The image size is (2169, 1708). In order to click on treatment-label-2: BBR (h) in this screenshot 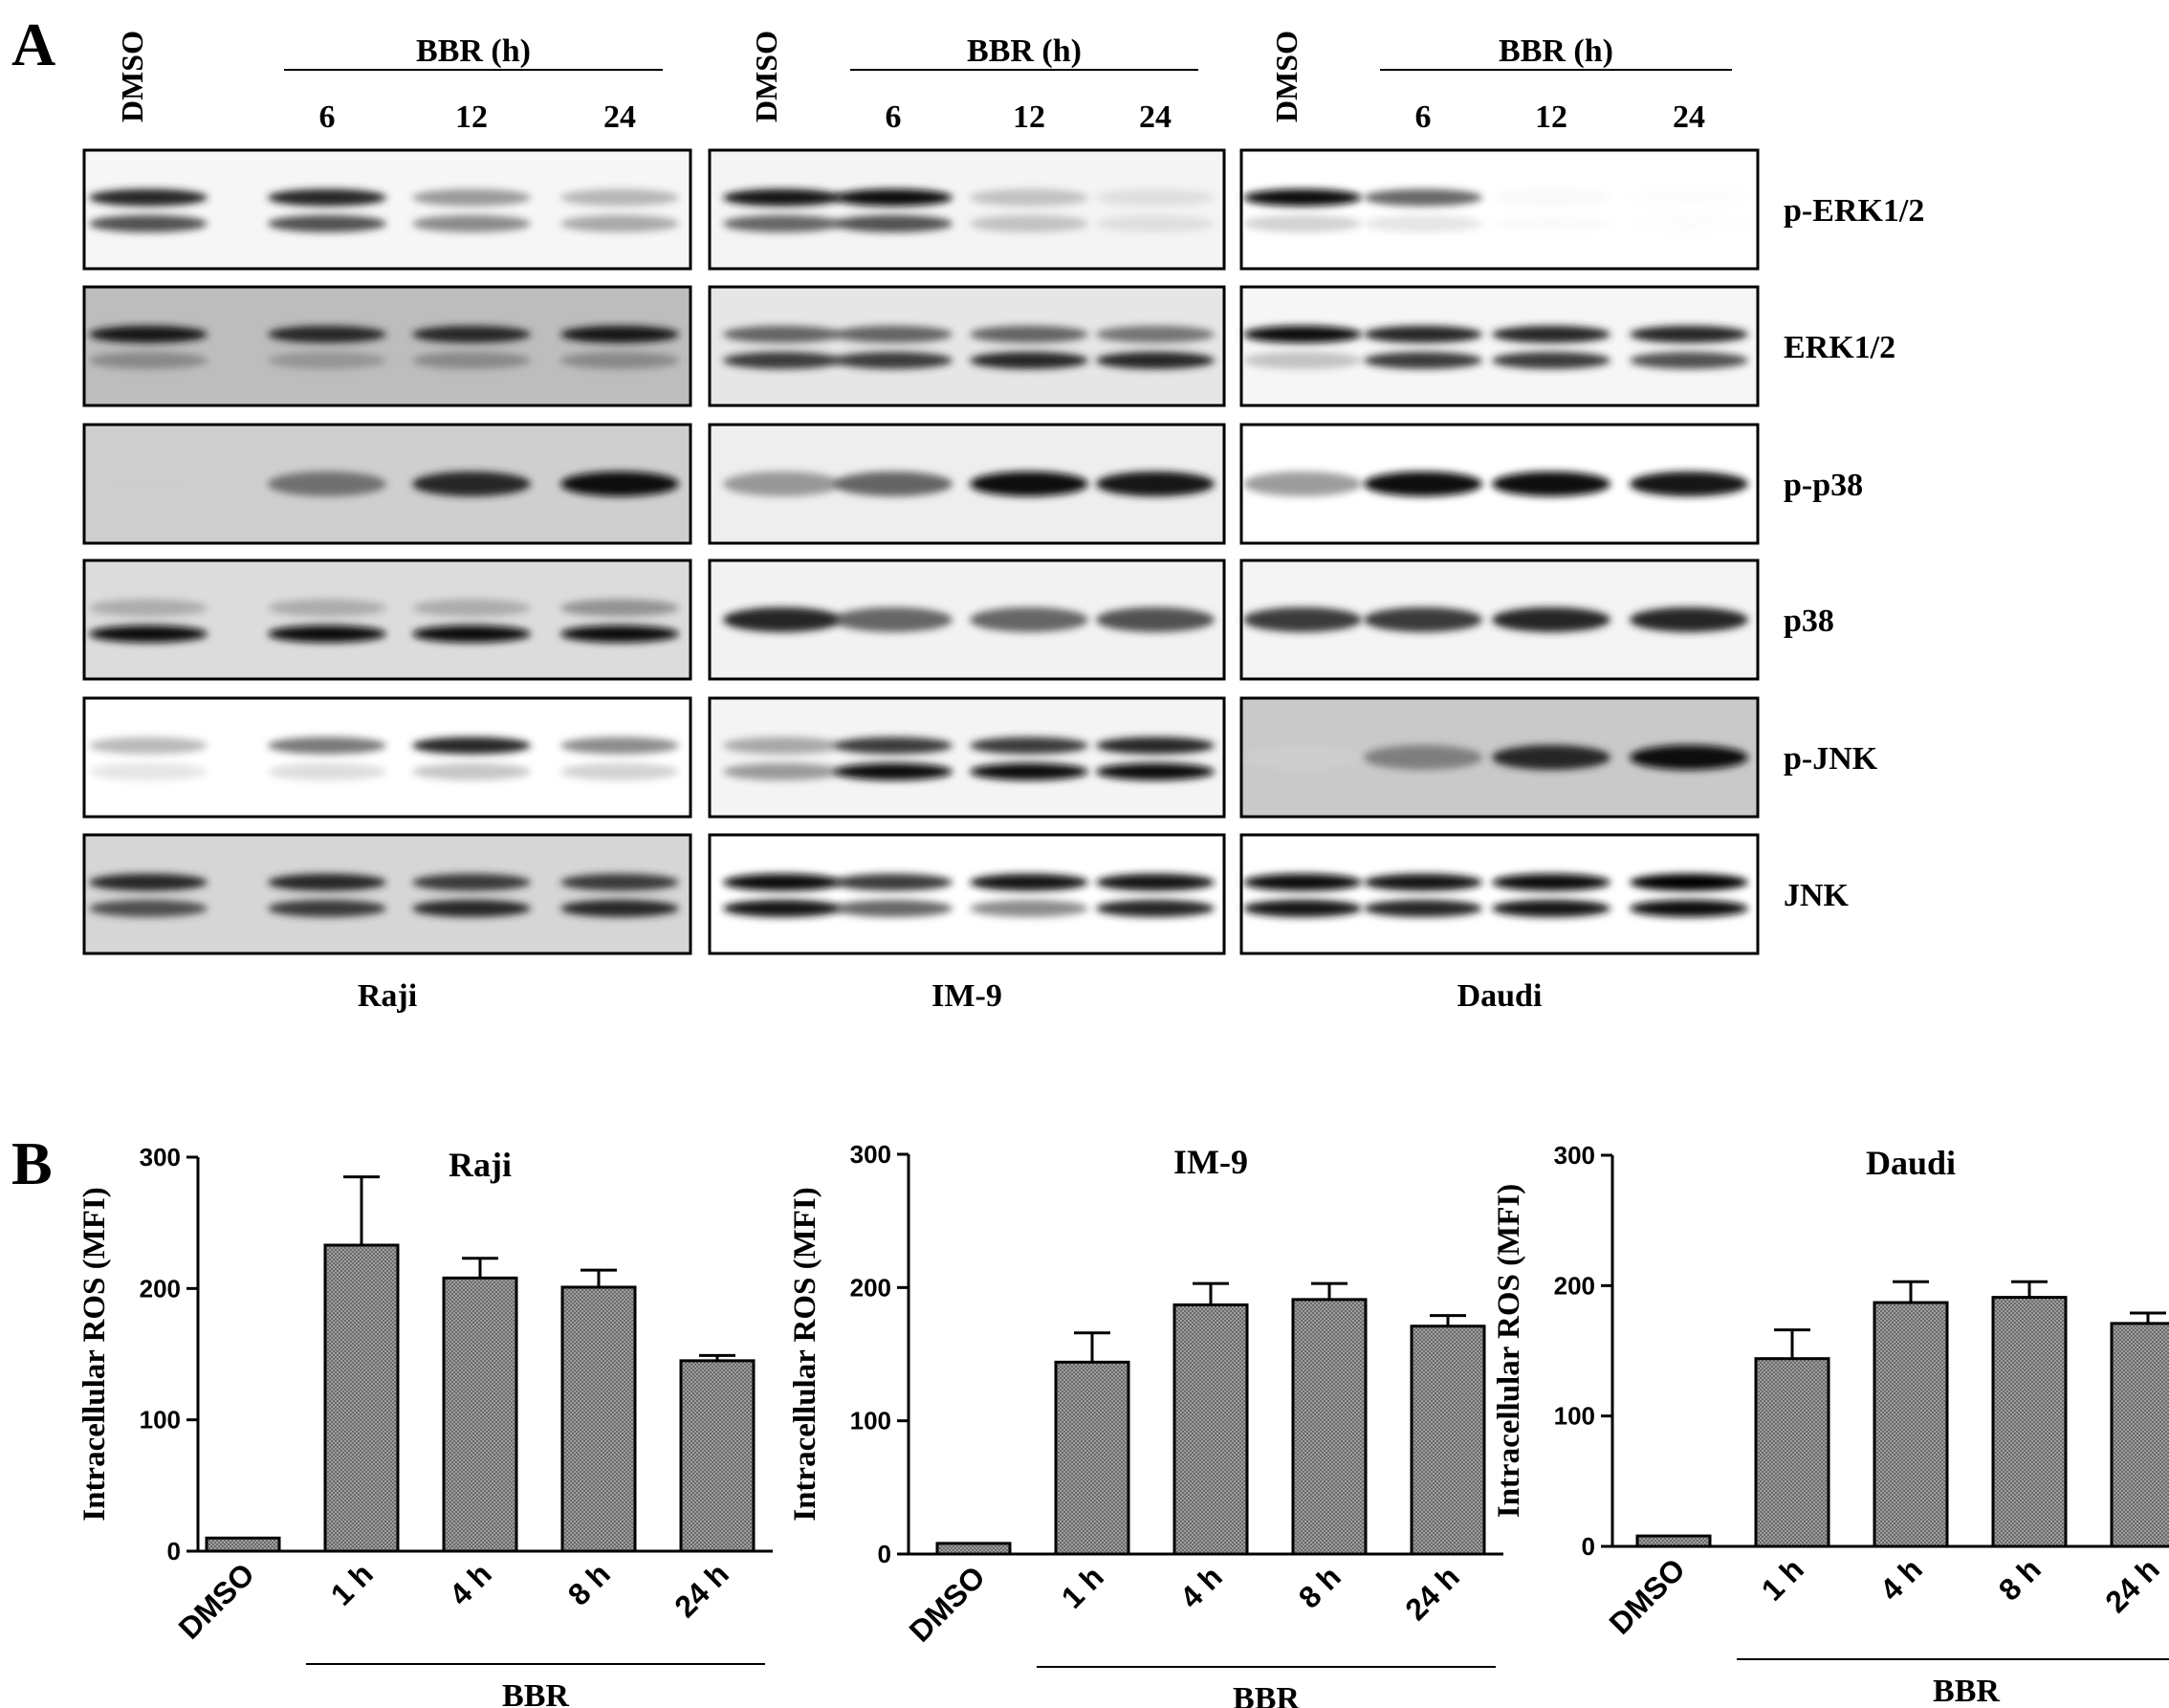, I will do `click(1556, 51)`.